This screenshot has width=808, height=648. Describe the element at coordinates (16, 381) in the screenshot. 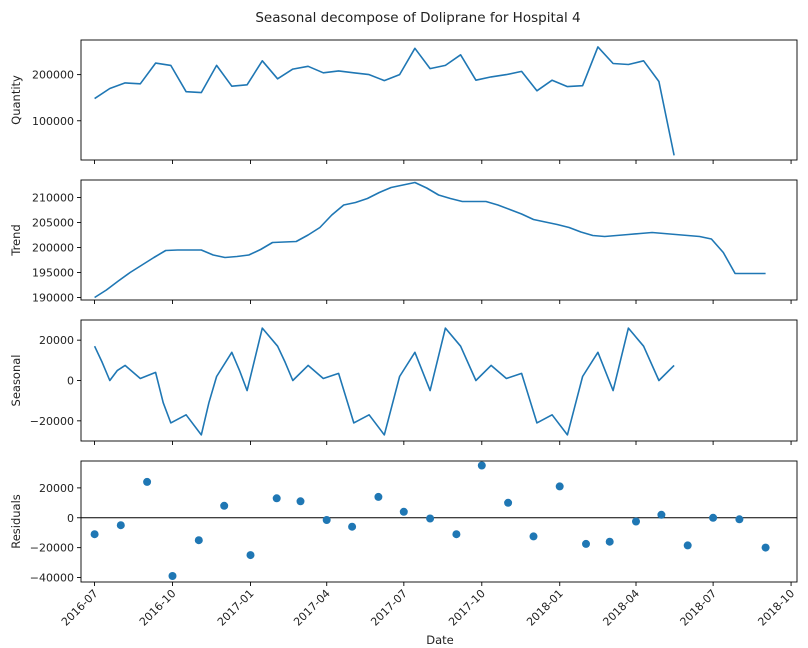

I see `y-axis-label: Seasonal` at that location.